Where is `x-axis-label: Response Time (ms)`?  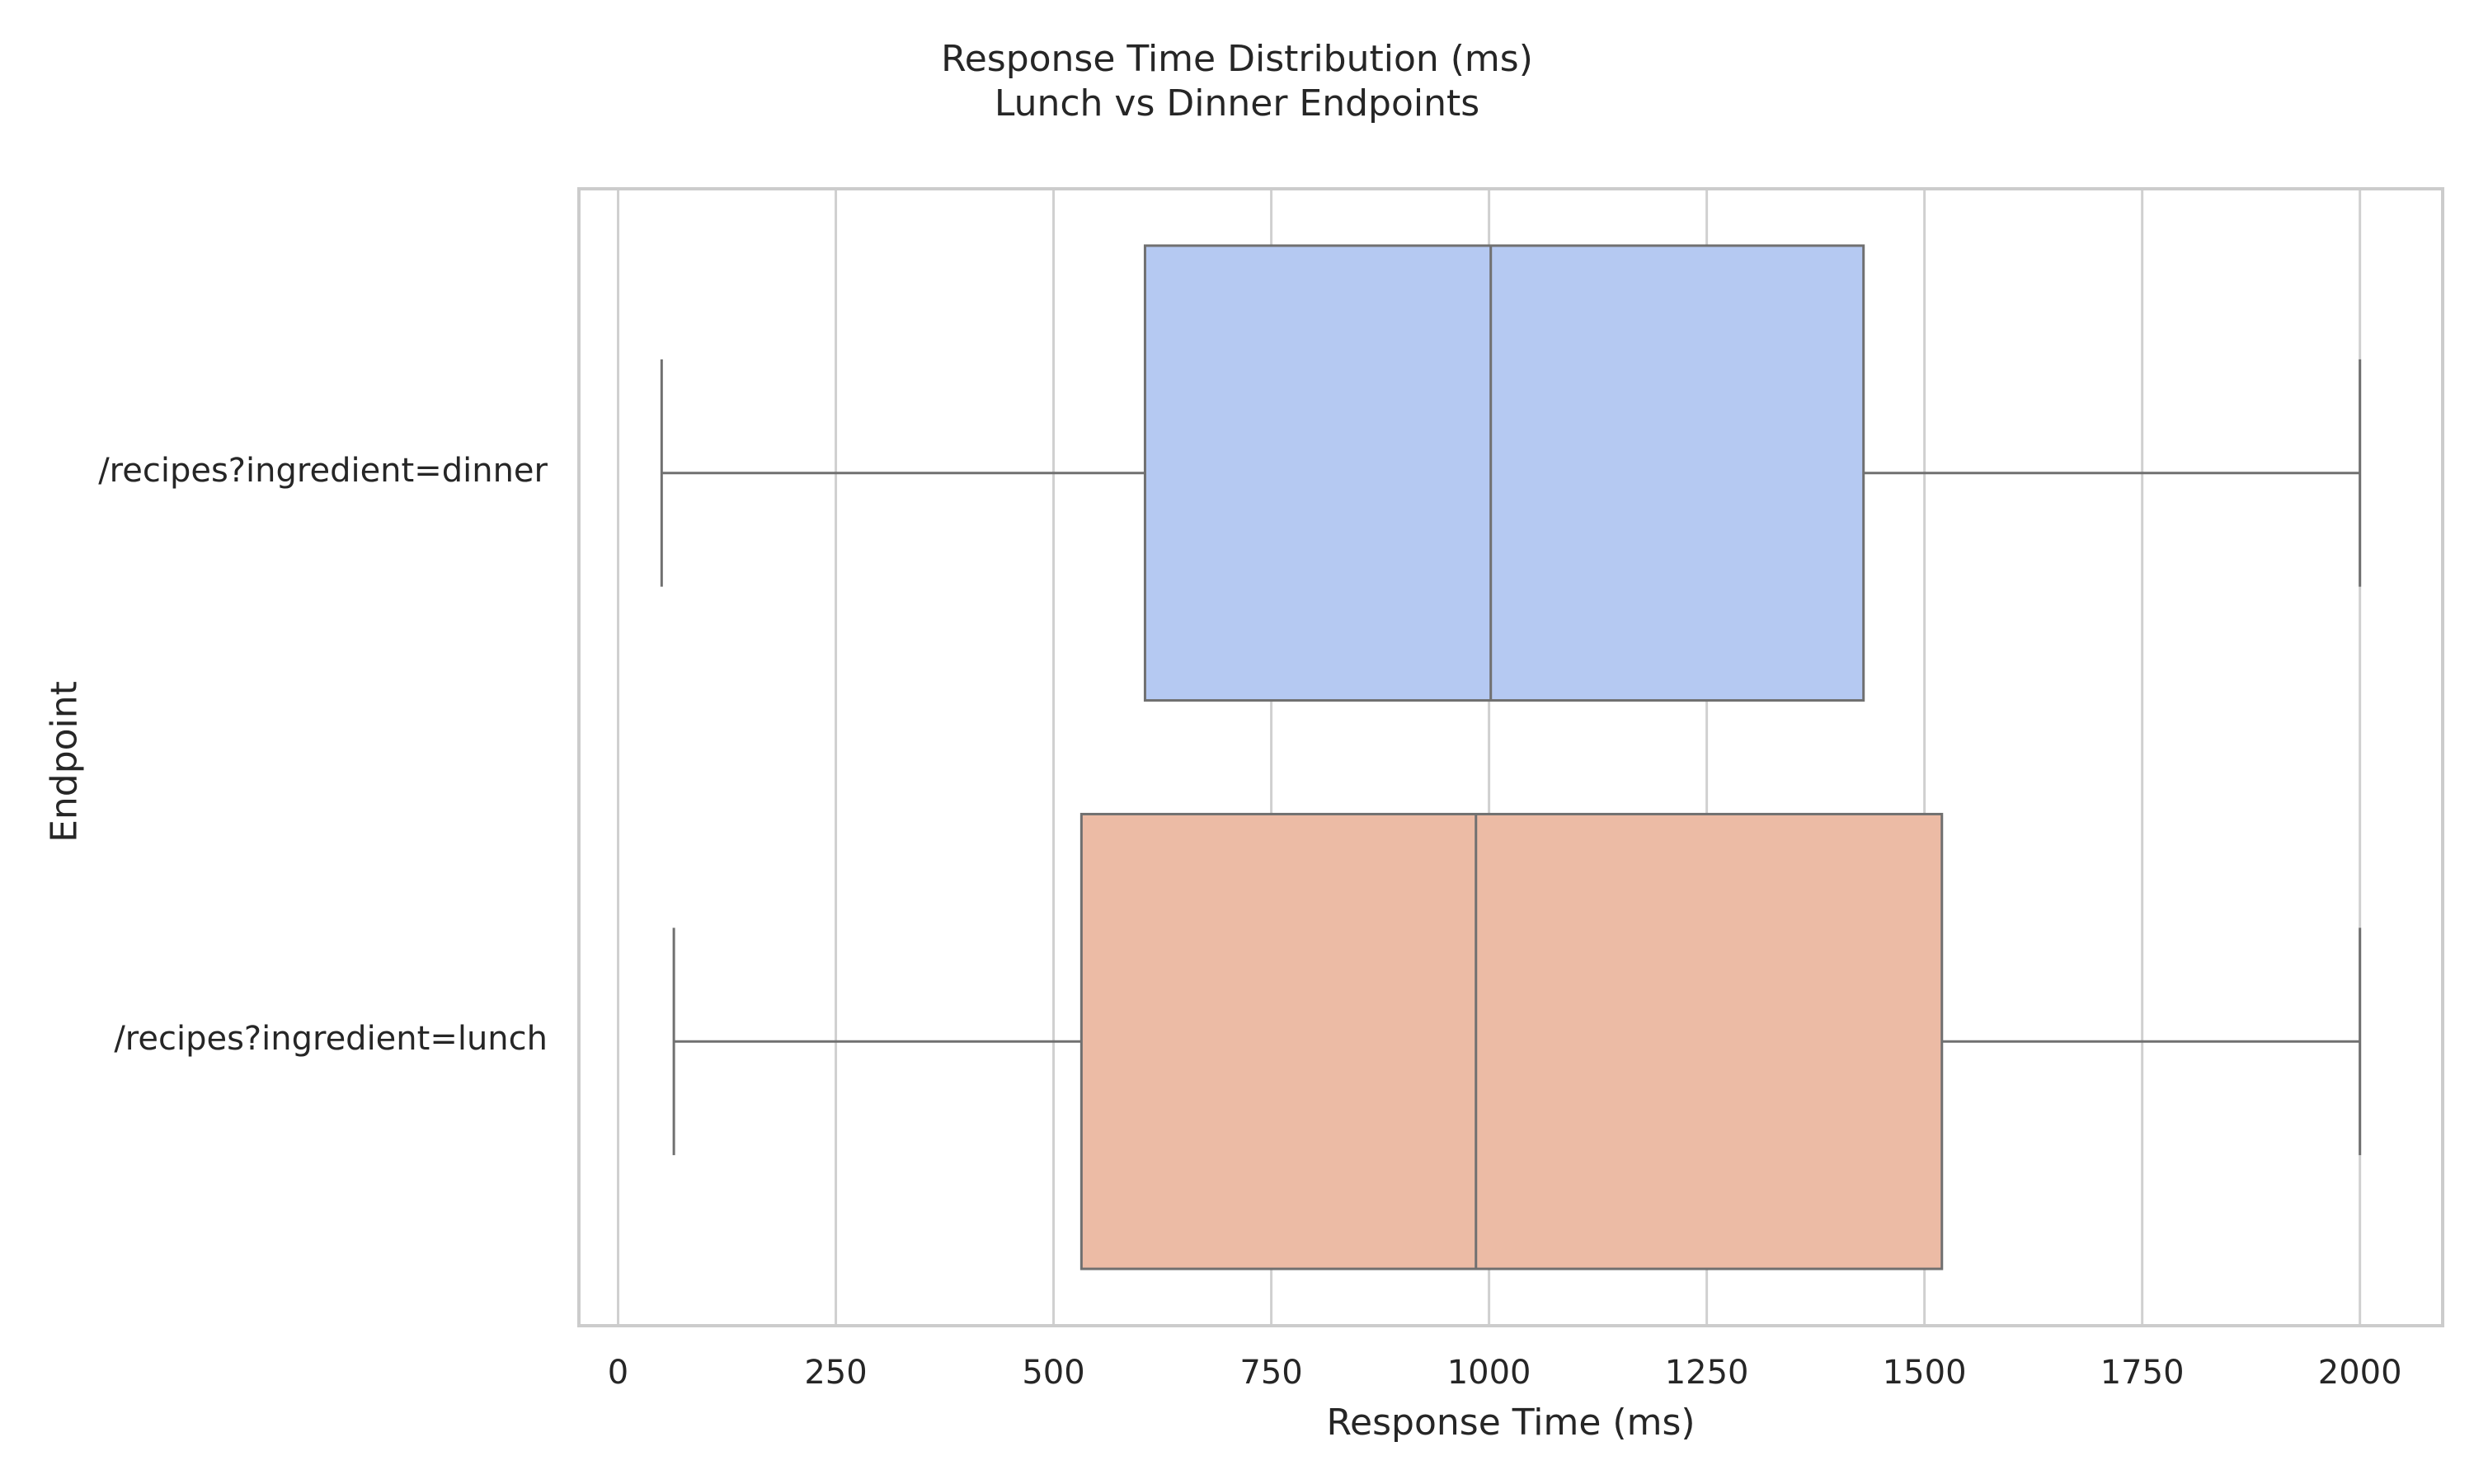 x-axis-label: Response Time (ms) is located at coordinates (1511, 1423).